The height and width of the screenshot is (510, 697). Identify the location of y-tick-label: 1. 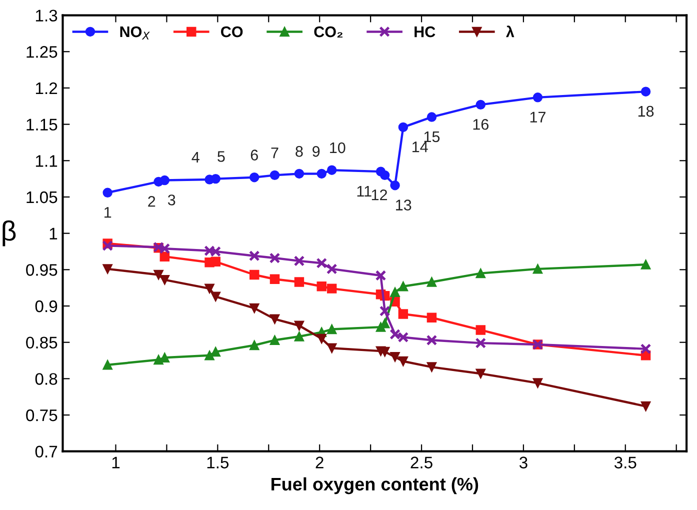
(54, 234).